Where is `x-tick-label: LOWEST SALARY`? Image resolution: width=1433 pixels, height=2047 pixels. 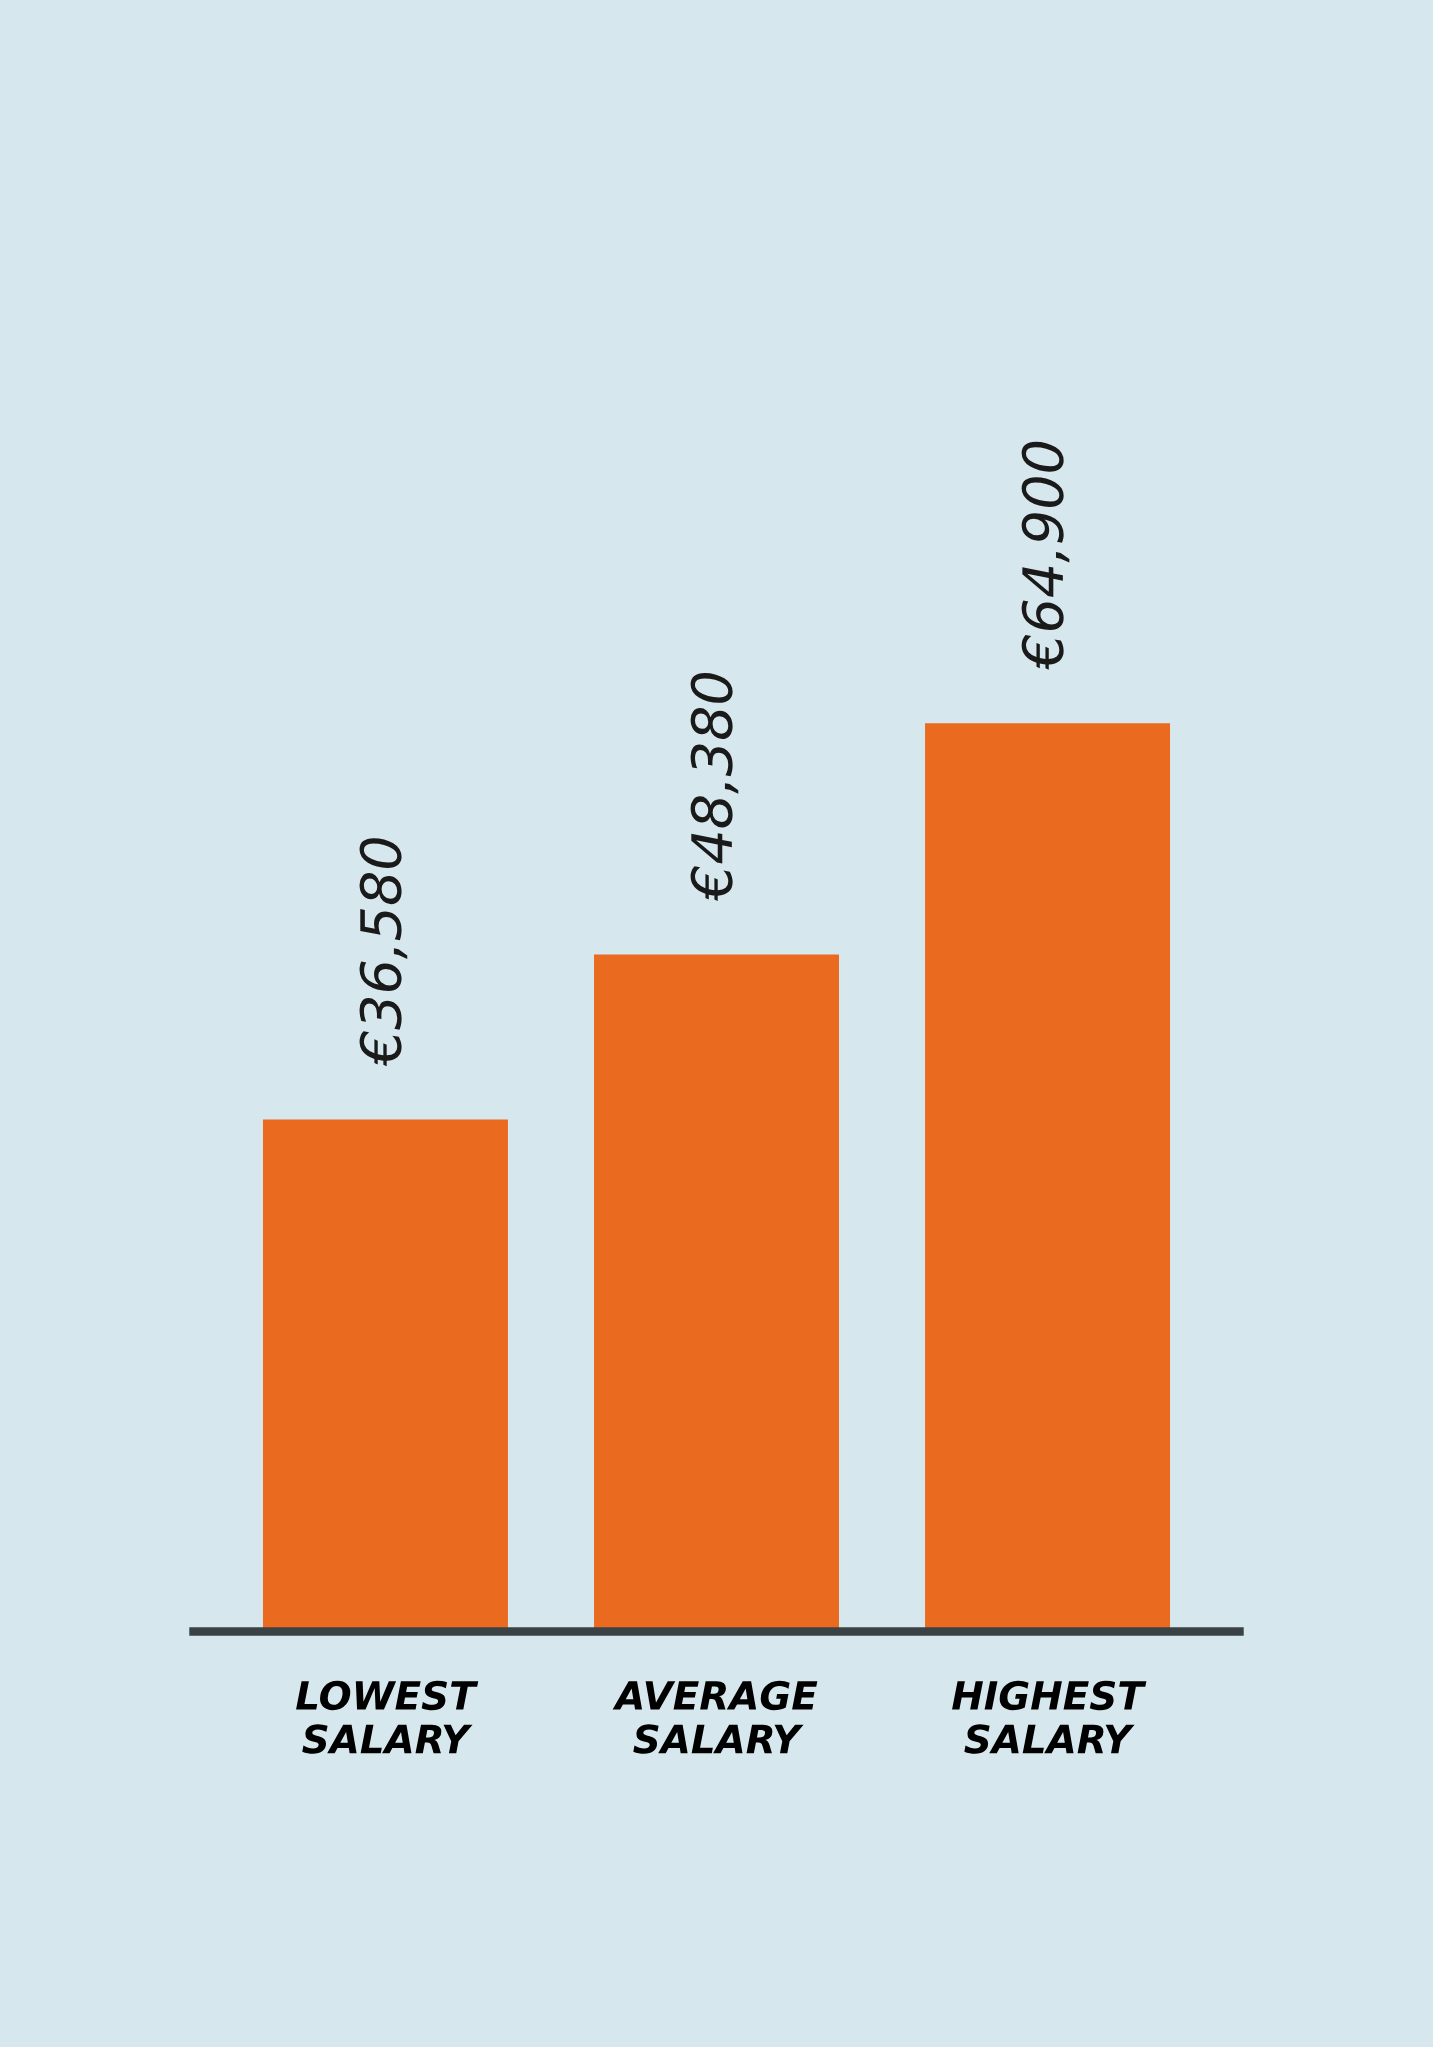
x-tick-label: LOWEST SALARY is located at coordinates (387, 1717).